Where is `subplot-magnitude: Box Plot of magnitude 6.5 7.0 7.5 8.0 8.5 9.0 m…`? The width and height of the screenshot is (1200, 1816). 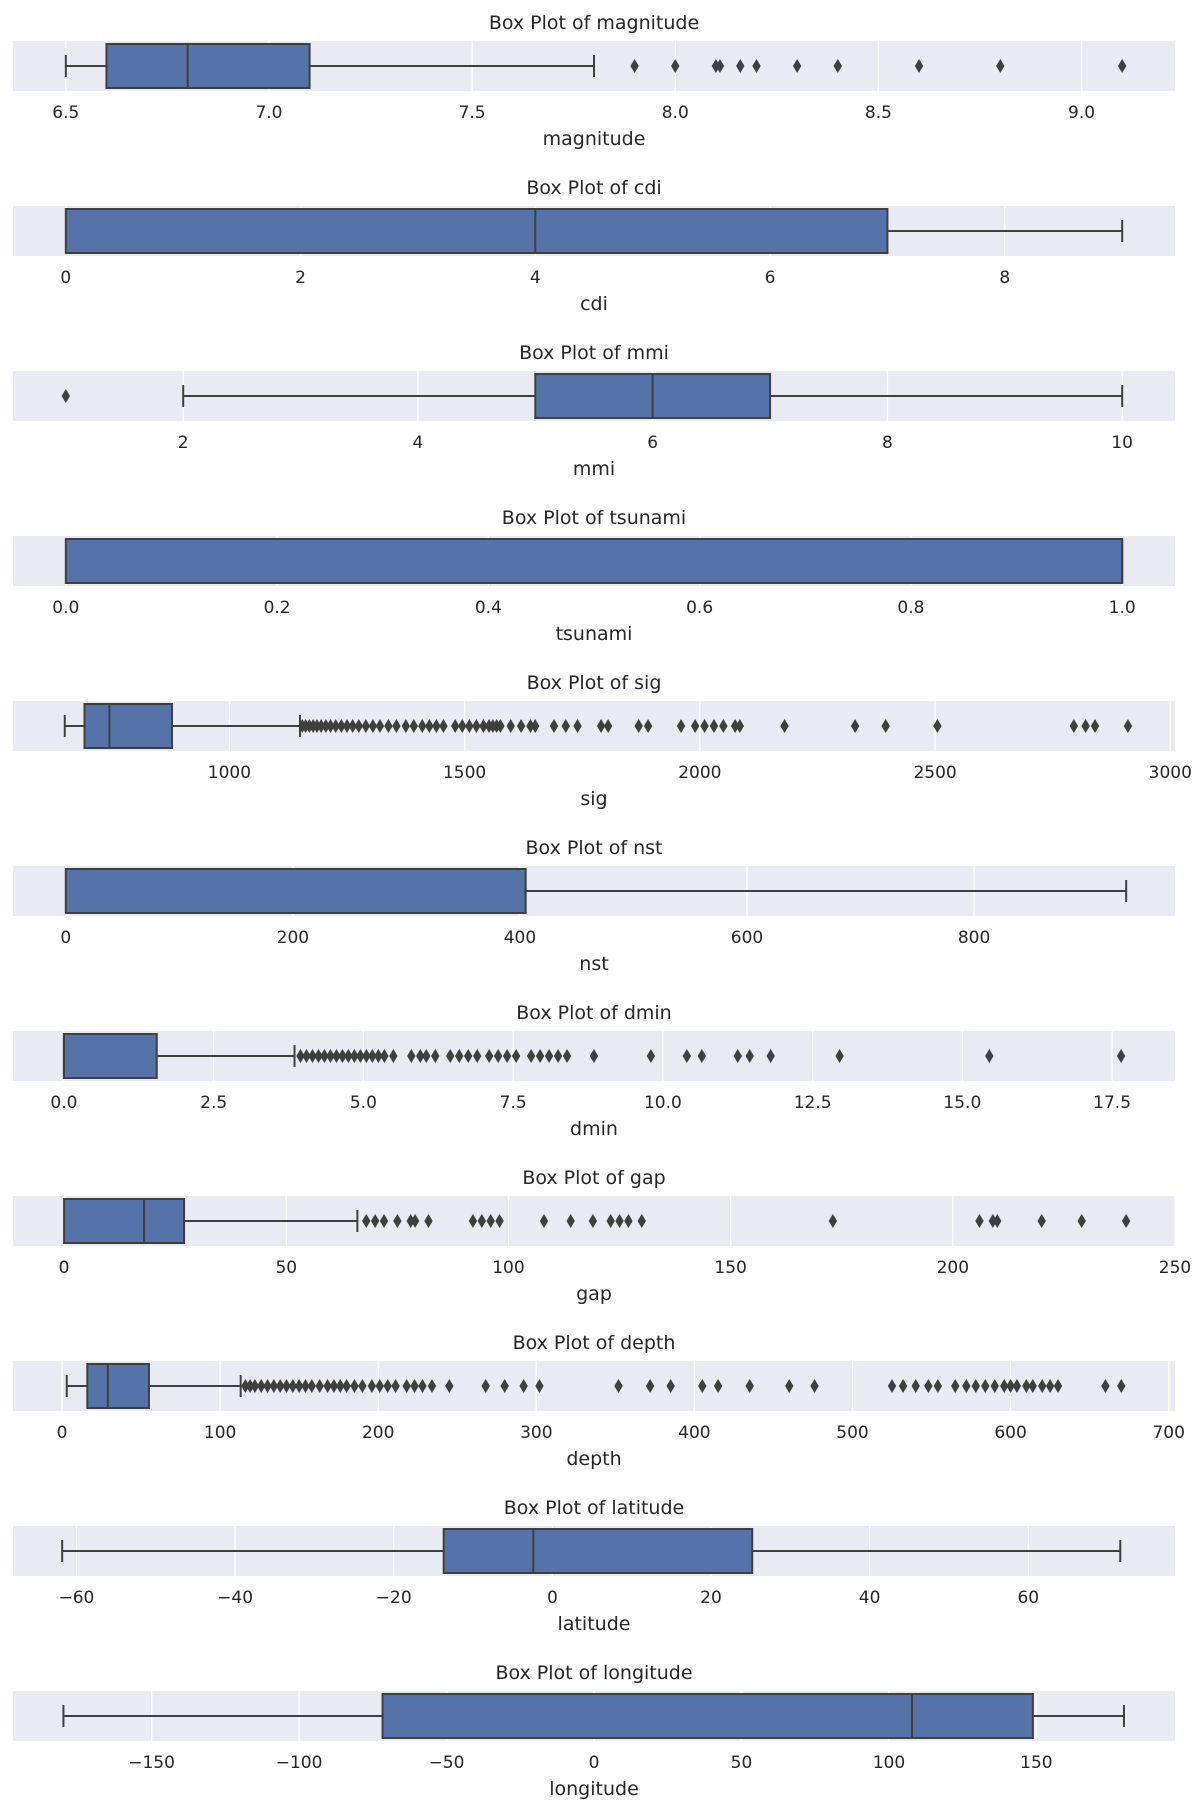 subplot-magnitude: Box Plot of magnitude 6.5 7.0 7.5 8.0 8.5 9.0 m… is located at coordinates (594, 81).